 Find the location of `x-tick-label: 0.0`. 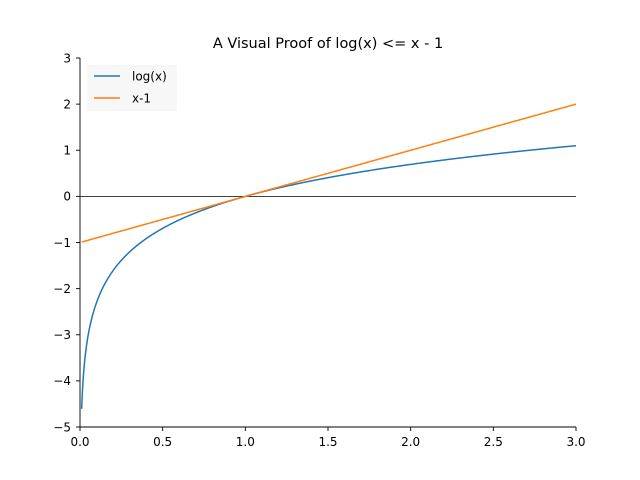

x-tick-label: 0.0 is located at coordinates (79, 442).